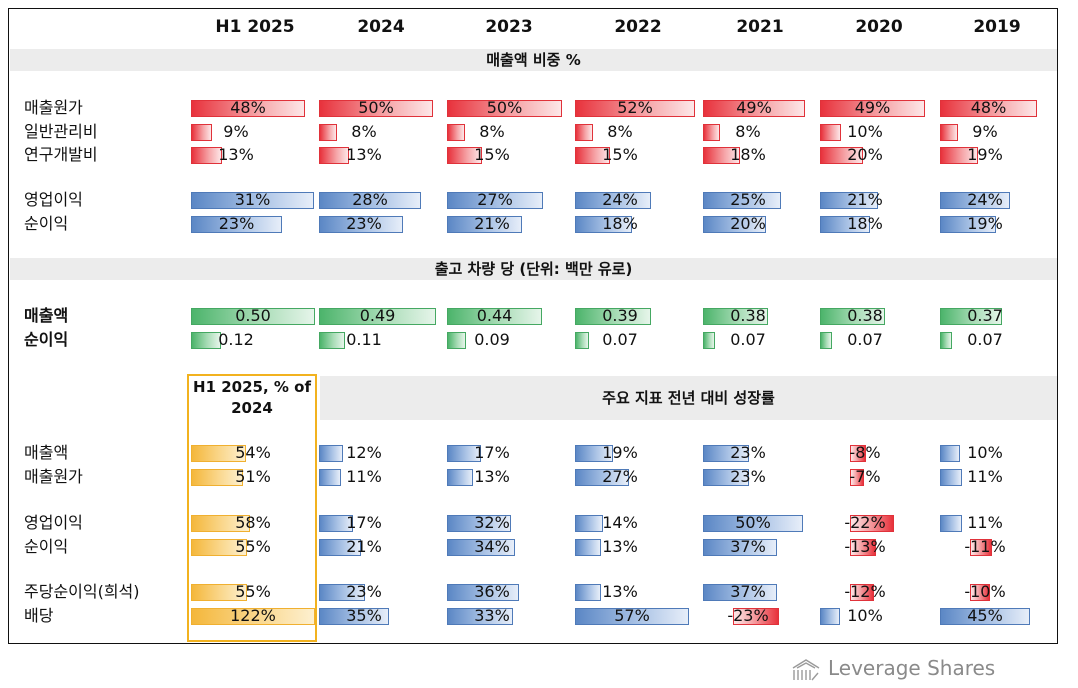 Image resolution: width=1078 pixels, height=688 pixels. I want to click on cell-value: 0.37, so click(985, 315).